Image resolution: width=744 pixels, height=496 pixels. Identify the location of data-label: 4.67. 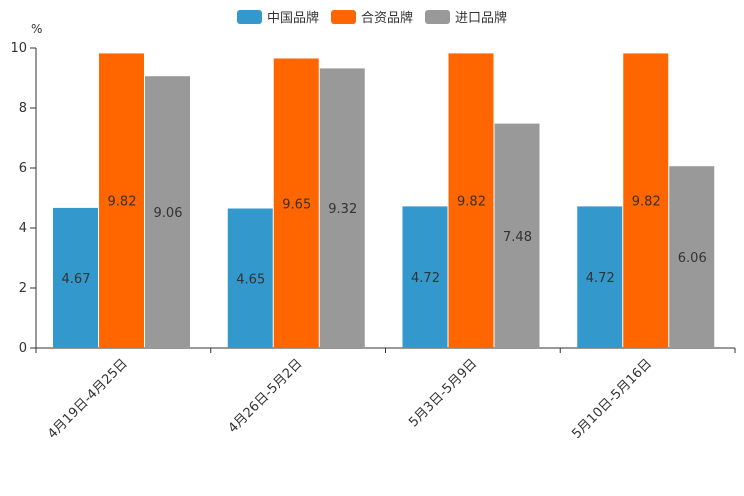
(76, 279).